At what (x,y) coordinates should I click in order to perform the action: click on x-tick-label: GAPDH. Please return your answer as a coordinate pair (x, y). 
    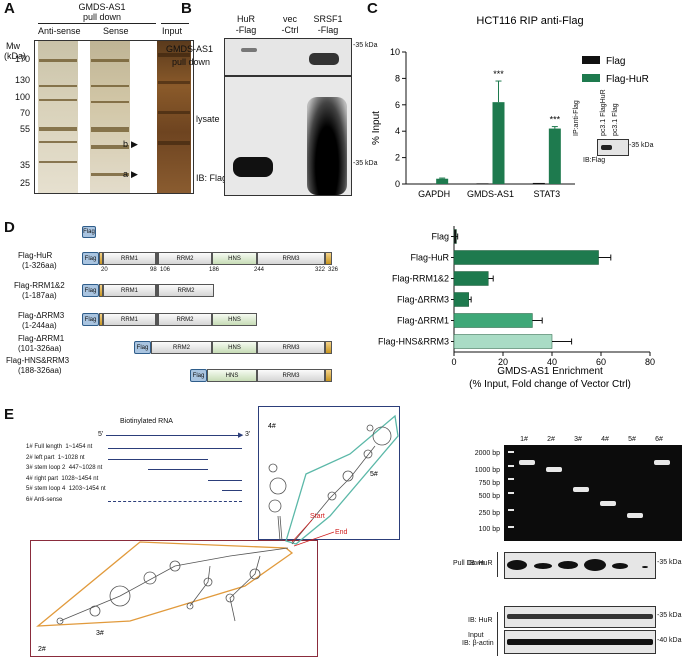
    Looking at the image, I should click on (434, 194).